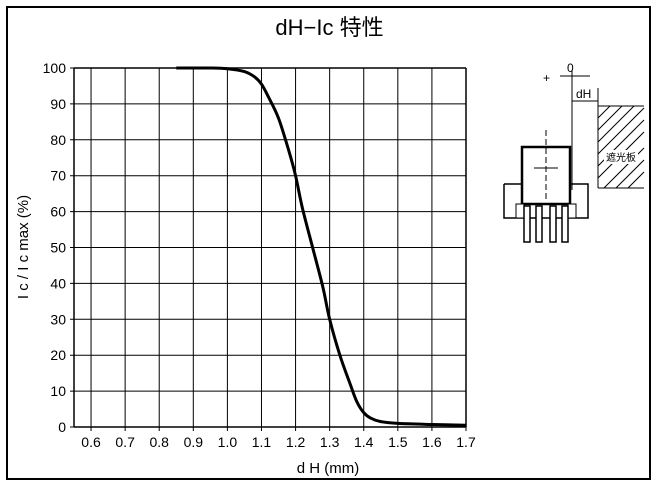 The image size is (659, 488). Describe the element at coordinates (23, 247) in the screenshot. I see `y-axis-label: I c / I c max (%)` at that location.